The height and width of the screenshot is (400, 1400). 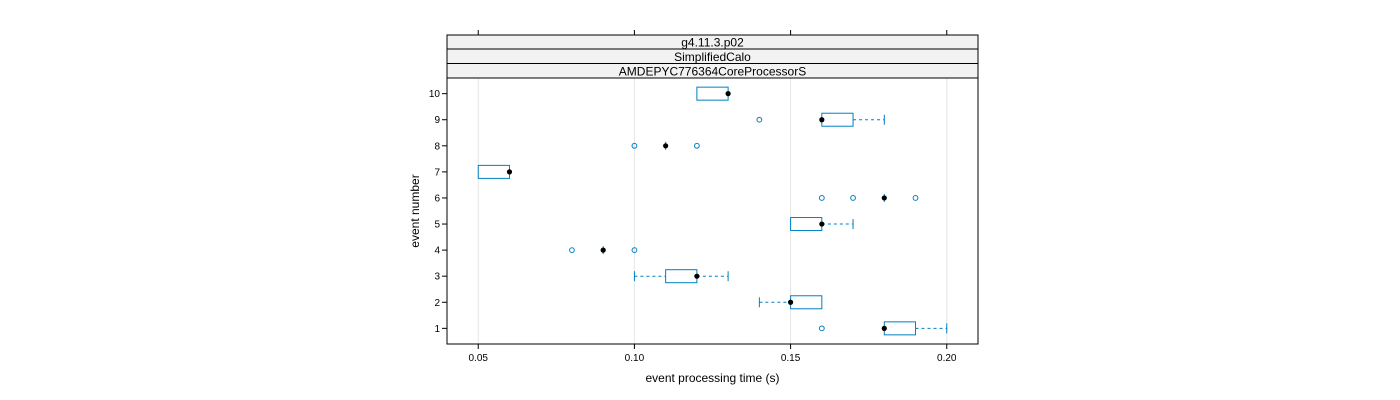 I want to click on y-tick-label: 7, so click(x=437, y=172).